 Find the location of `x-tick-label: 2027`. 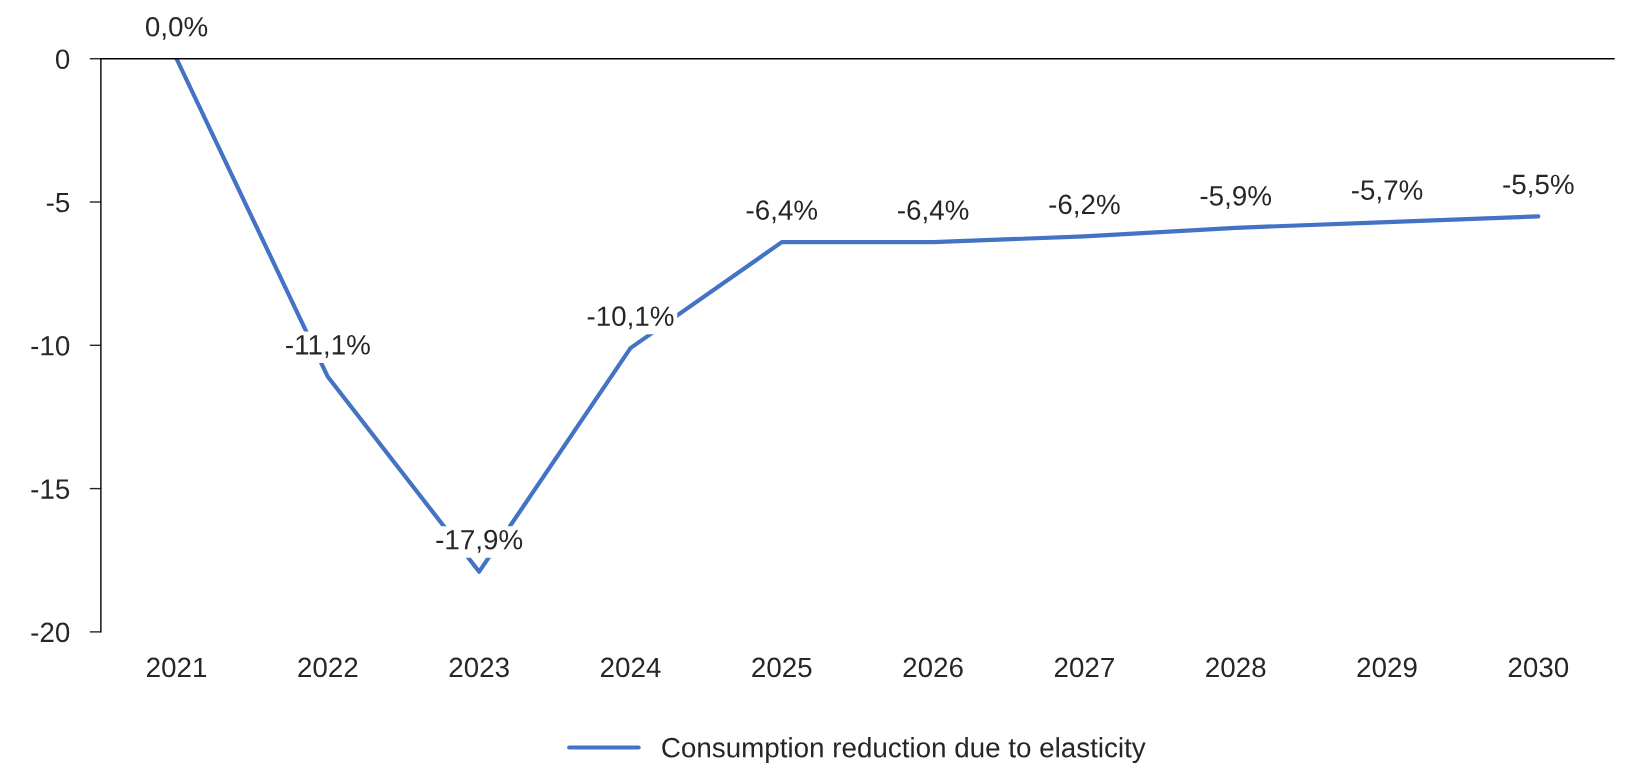

x-tick-label: 2027 is located at coordinates (1084, 667).